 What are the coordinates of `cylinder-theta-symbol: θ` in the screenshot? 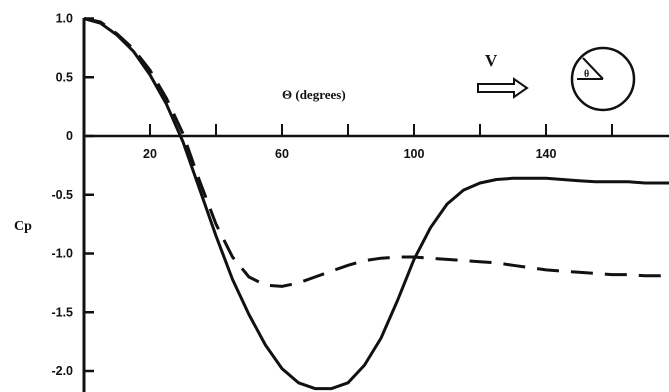 It's located at (586, 74).